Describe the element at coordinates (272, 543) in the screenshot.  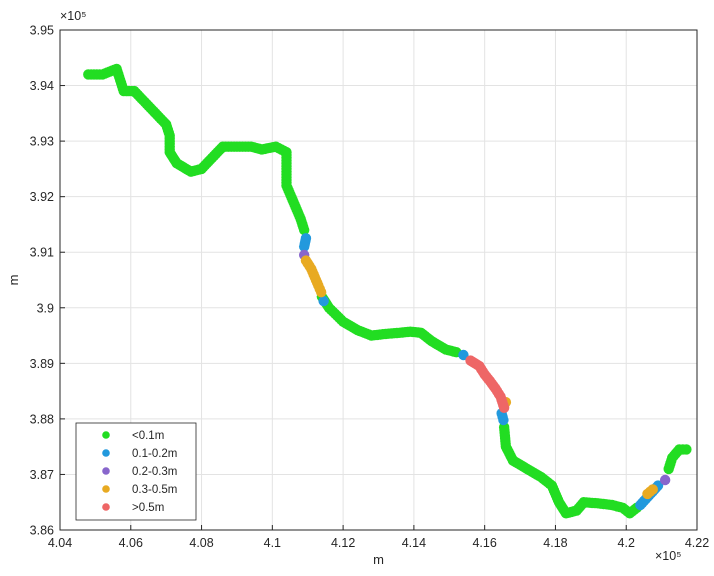
I see `x-tick-label: 4.1` at that location.